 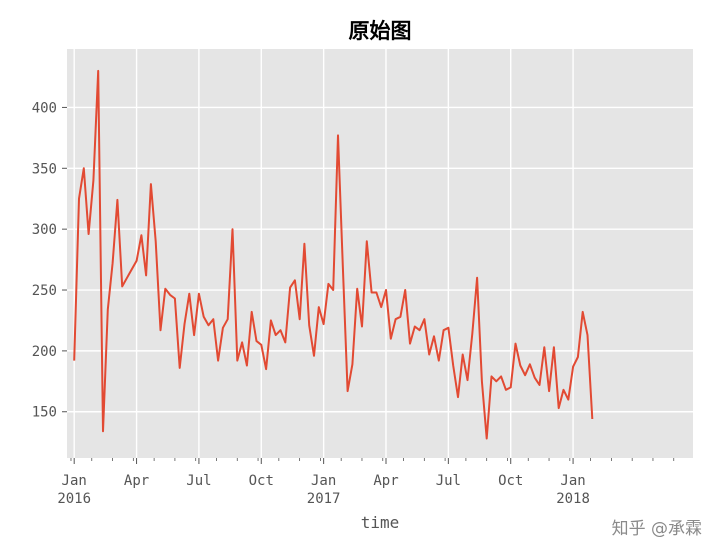 What do you see at coordinates (74, 499) in the screenshot?
I see `x-tick-year-label: 2016` at bounding box center [74, 499].